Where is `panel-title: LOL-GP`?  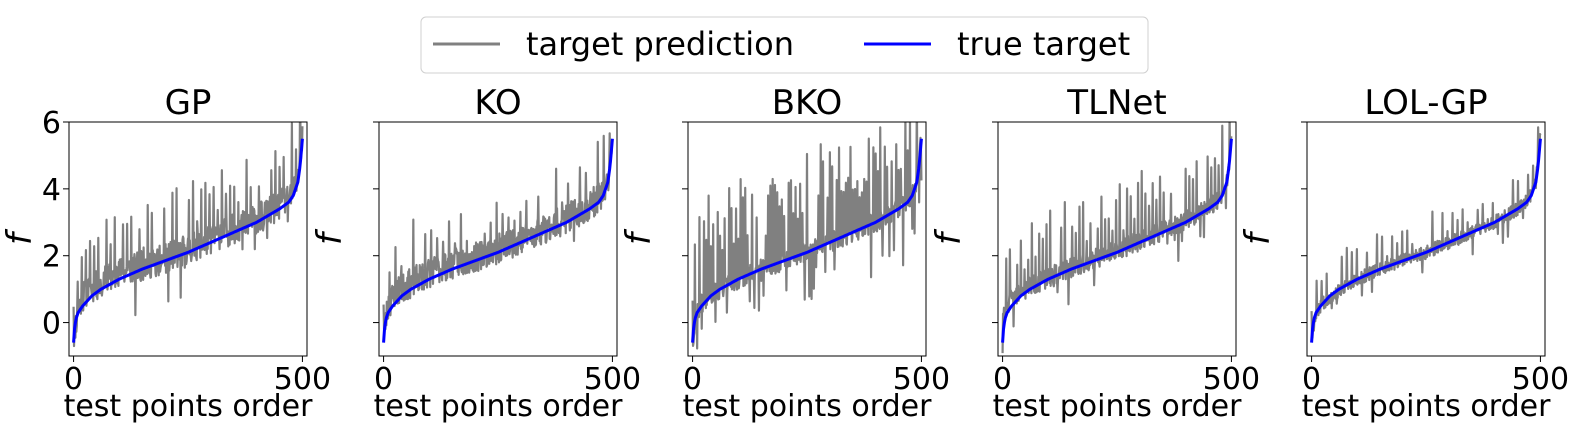
panel-title: LOL-GP is located at coordinates (1425, 103).